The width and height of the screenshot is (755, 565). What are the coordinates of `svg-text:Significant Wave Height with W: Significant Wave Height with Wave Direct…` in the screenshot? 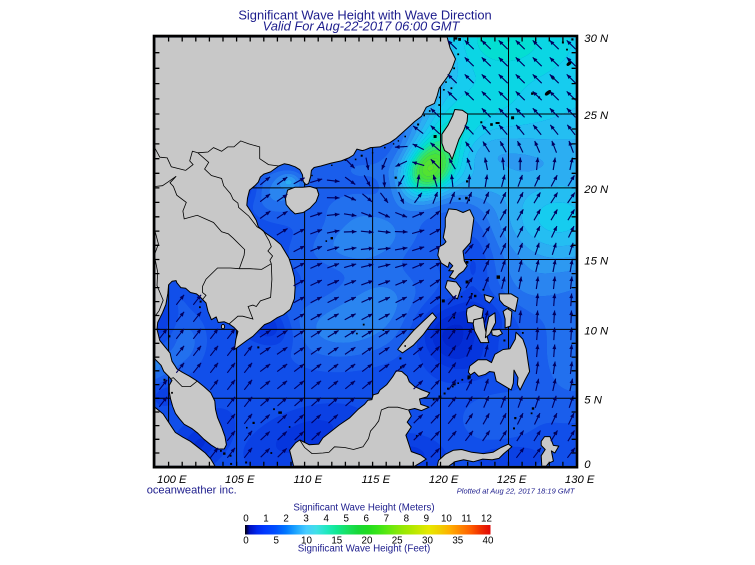 It's located at (364, 15).